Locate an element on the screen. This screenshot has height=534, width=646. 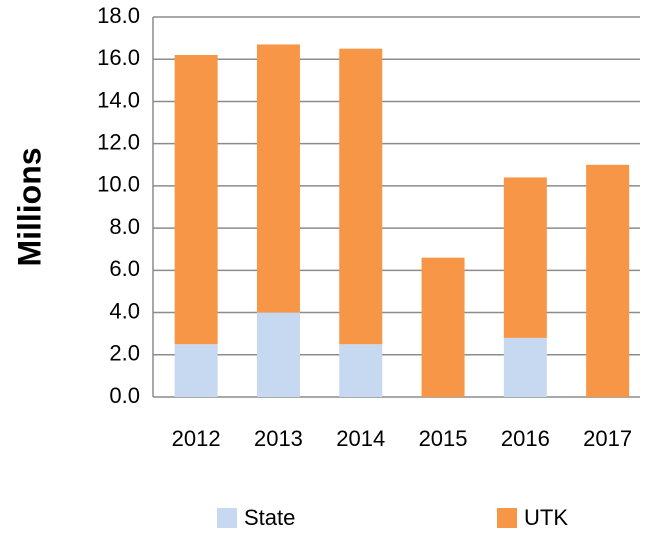
y-tick-label: 12.0 is located at coordinates (118, 141).